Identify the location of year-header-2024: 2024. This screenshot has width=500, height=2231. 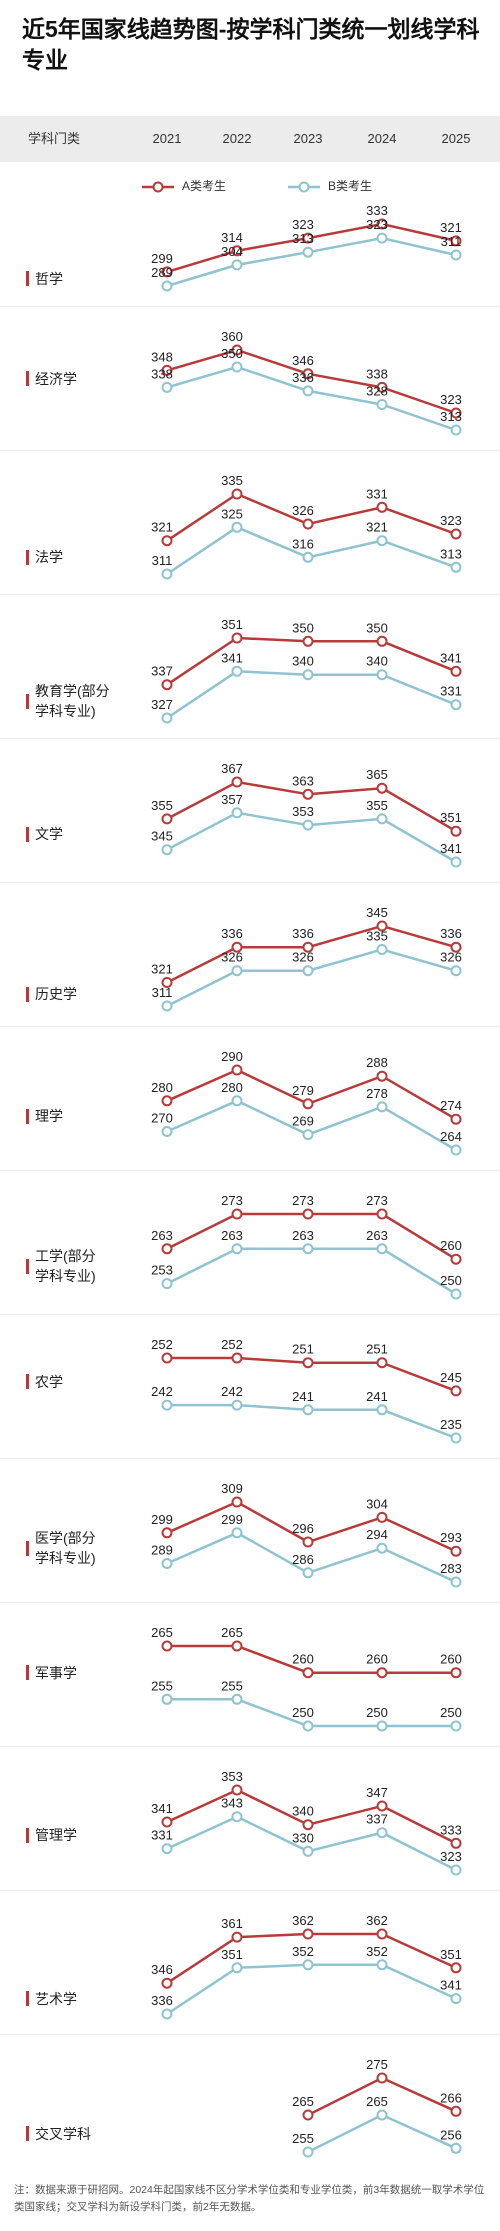
(382, 138).